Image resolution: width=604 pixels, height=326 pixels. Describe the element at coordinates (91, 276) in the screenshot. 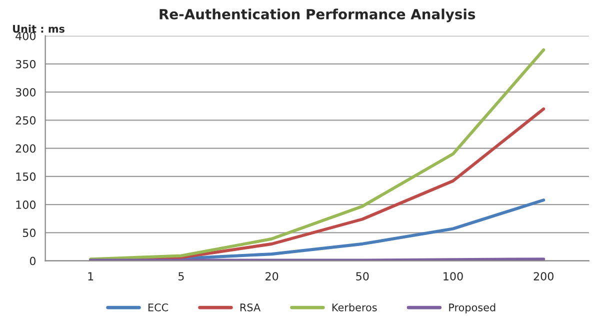

I see `x-tick-label: 1` at that location.